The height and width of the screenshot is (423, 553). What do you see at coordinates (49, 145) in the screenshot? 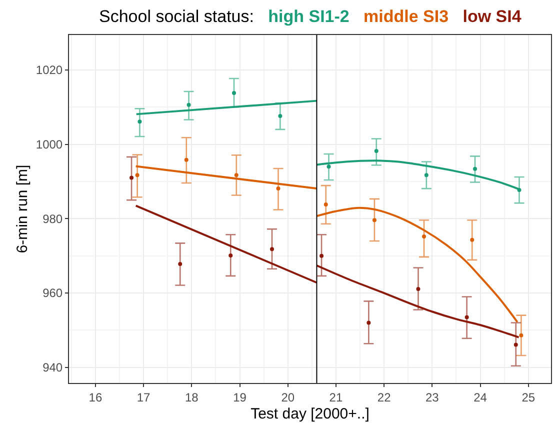
I see `y-tick-label: 1000` at bounding box center [49, 145].